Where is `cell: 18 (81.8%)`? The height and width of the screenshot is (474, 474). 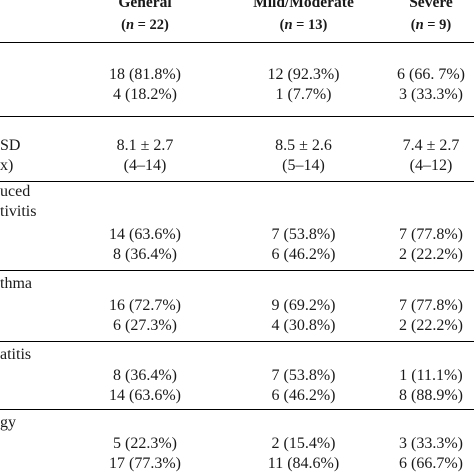
cell: 18 (81.8%) is located at coordinates (145, 74).